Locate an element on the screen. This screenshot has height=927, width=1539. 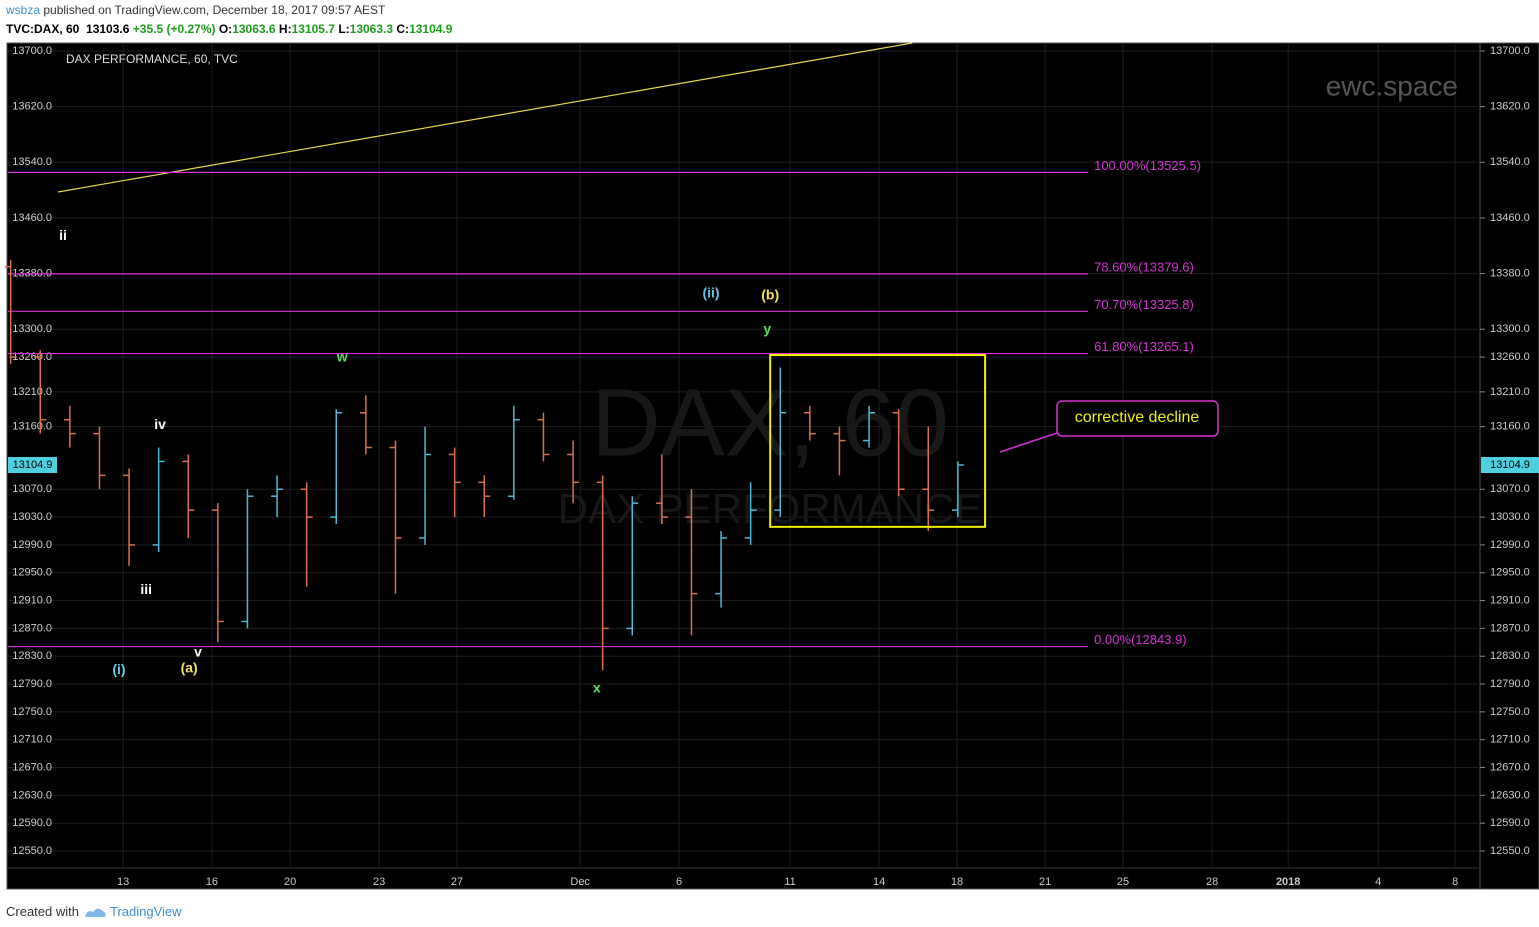
o-label: O: is located at coordinates (225, 29).